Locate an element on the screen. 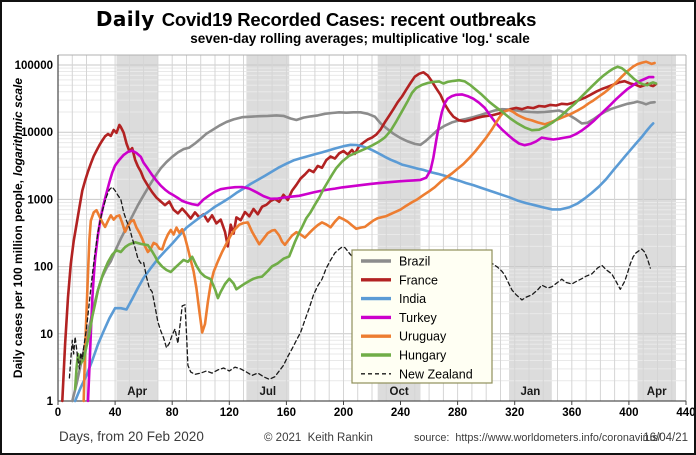  x-tick-label: 200 is located at coordinates (343, 413).